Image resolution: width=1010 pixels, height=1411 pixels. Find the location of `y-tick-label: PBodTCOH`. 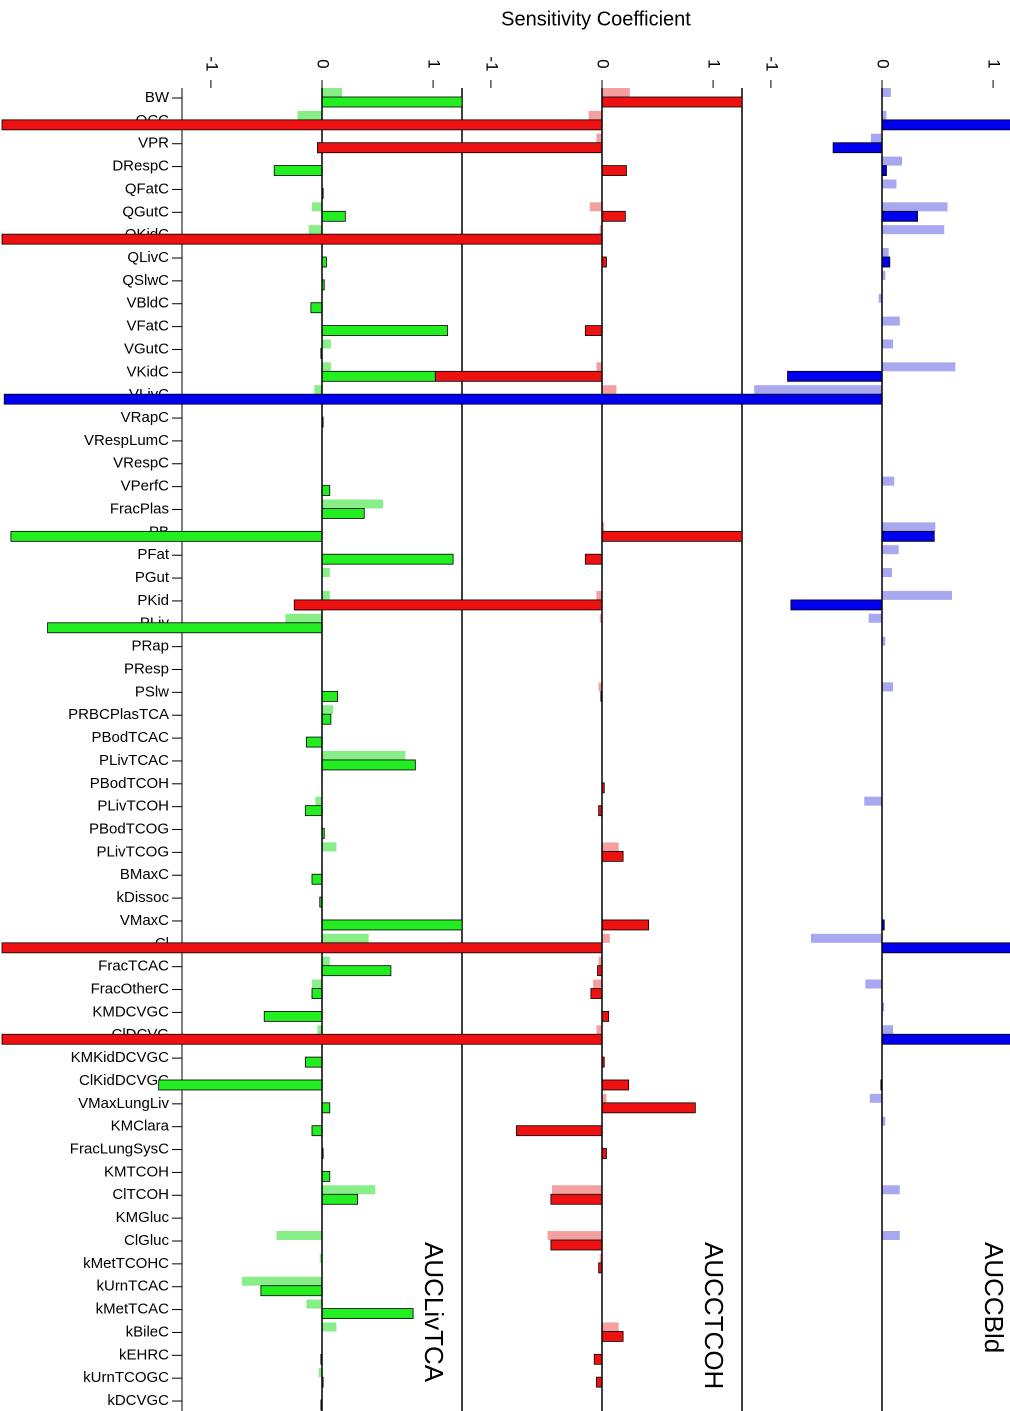

y-tick-label: PBodTCOH is located at coordinates (129, 783).